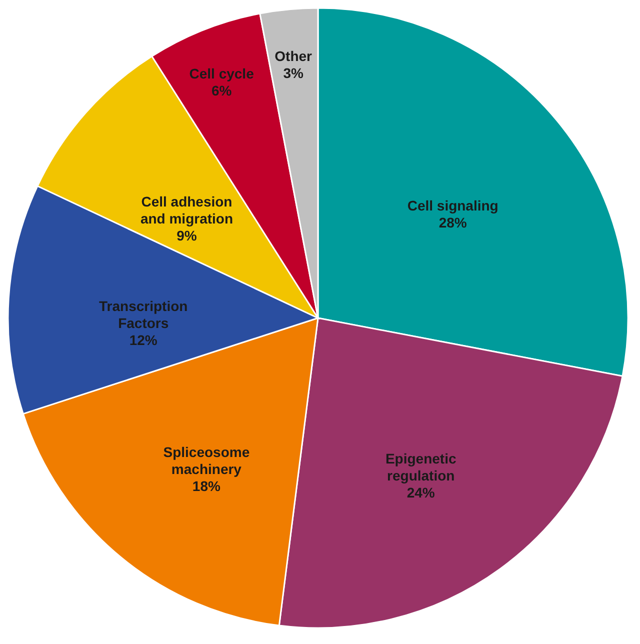 This screenshot has height=644, width=640. I want to click on slice-label: Cell signaling, so click(452, 205).